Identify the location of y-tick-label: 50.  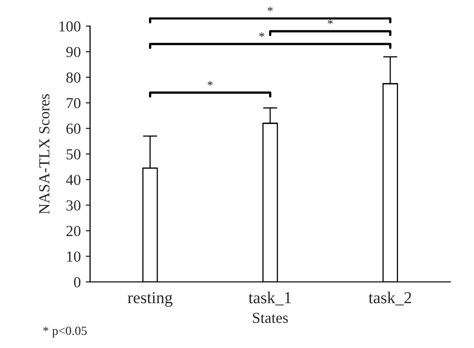
(73, 154).